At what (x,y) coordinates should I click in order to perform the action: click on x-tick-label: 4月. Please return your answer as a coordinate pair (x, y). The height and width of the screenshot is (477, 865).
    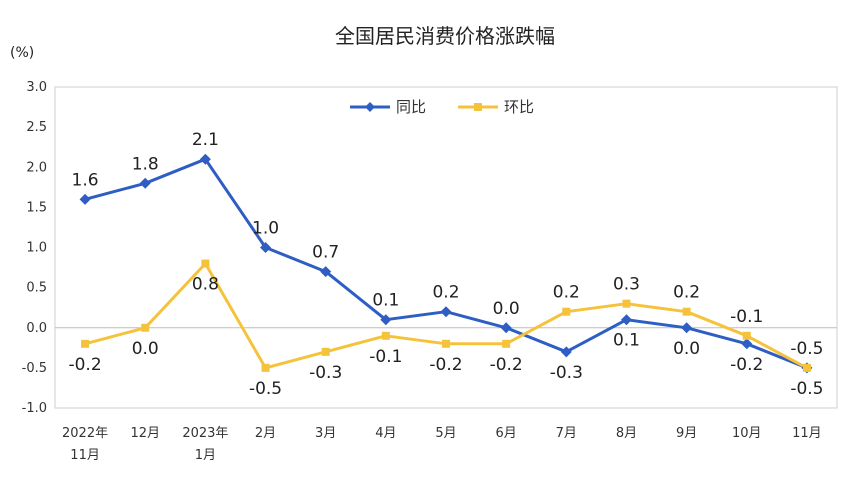
    Looking at the image, I should click on (385, 433).